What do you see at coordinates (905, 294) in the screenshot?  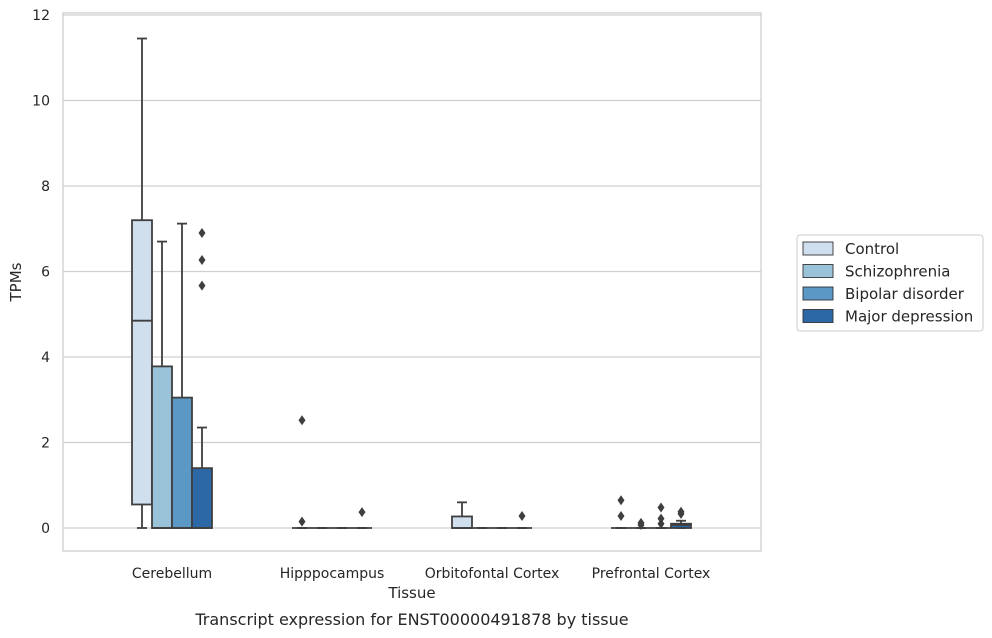 I see `legend-label: Bipolar disorder` at bounding box center [905, 294].